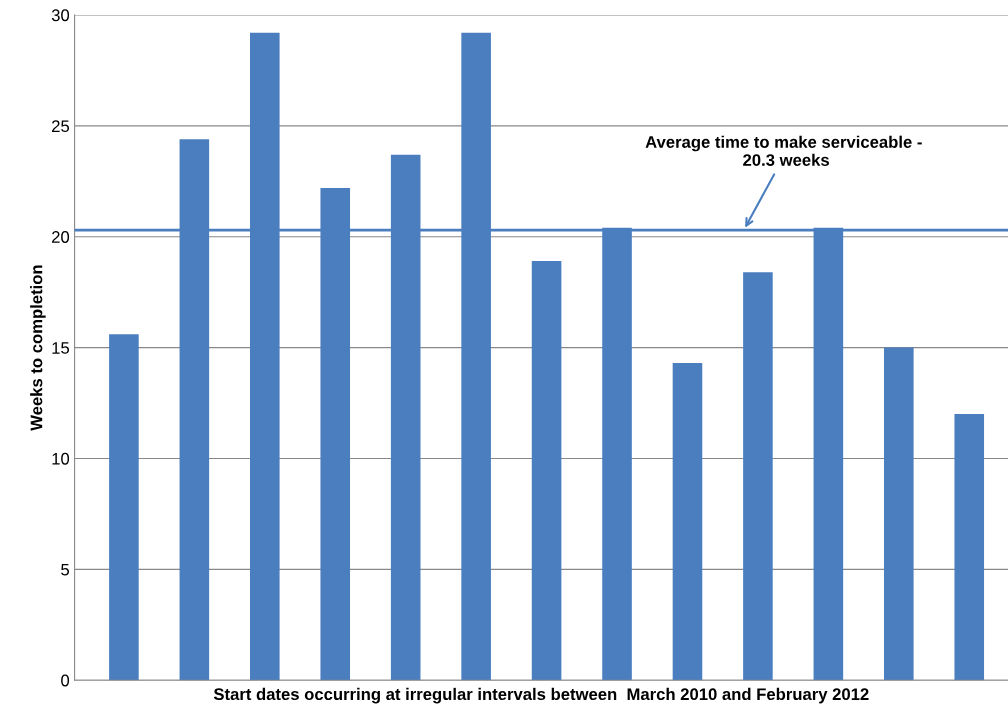 The height and width of the screenshot is (713, 1008). Describe the element at coordinates (38, 348) in the screenshot. I see `y-axis-title: Weeks to completion` at that location.